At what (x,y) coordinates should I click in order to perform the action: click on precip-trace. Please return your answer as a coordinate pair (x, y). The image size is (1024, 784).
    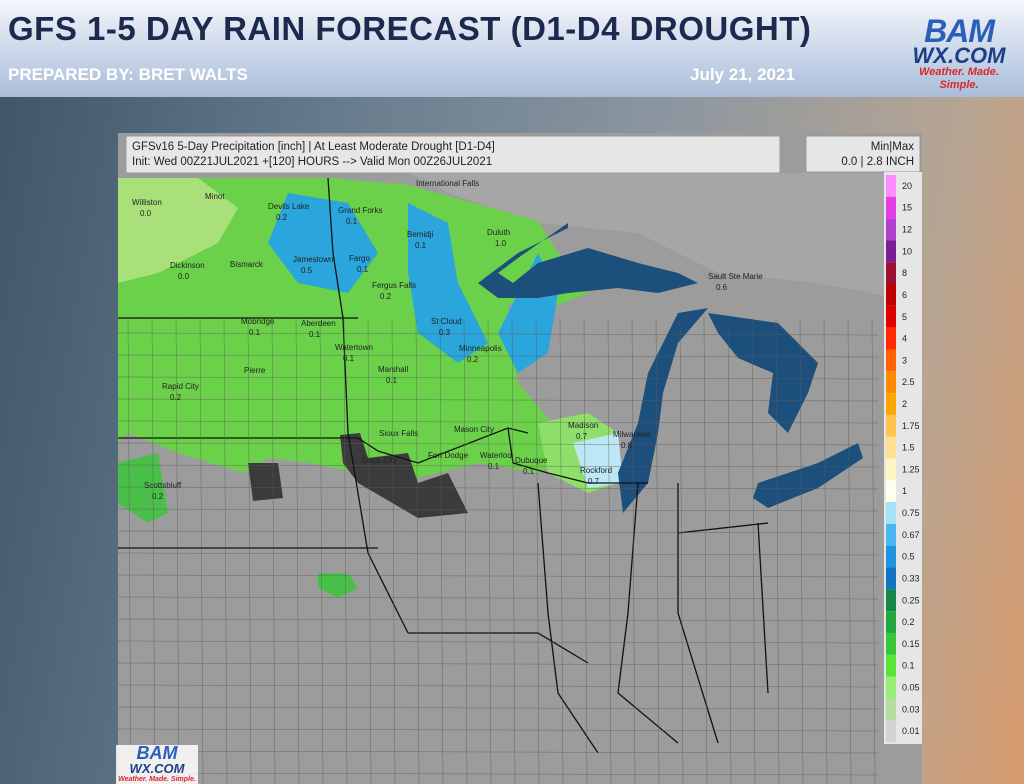
    Looking at the image, I should click on (178, 230).